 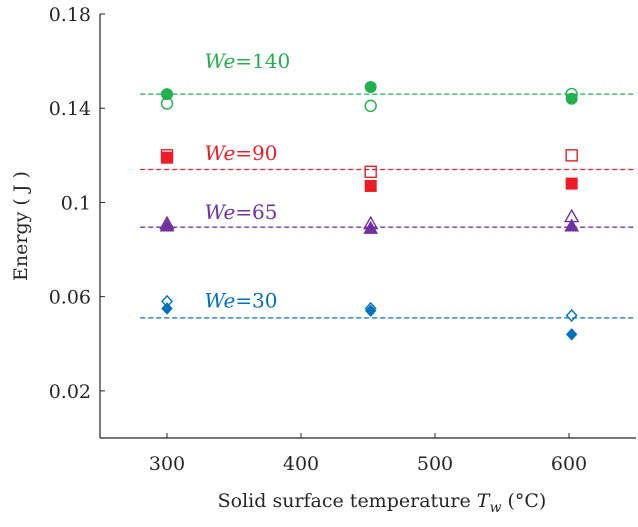 What do you see at coordinates (569, 464) in the screenshot?
I see `x-tick-label: 600` at bounding box center [569, 464].